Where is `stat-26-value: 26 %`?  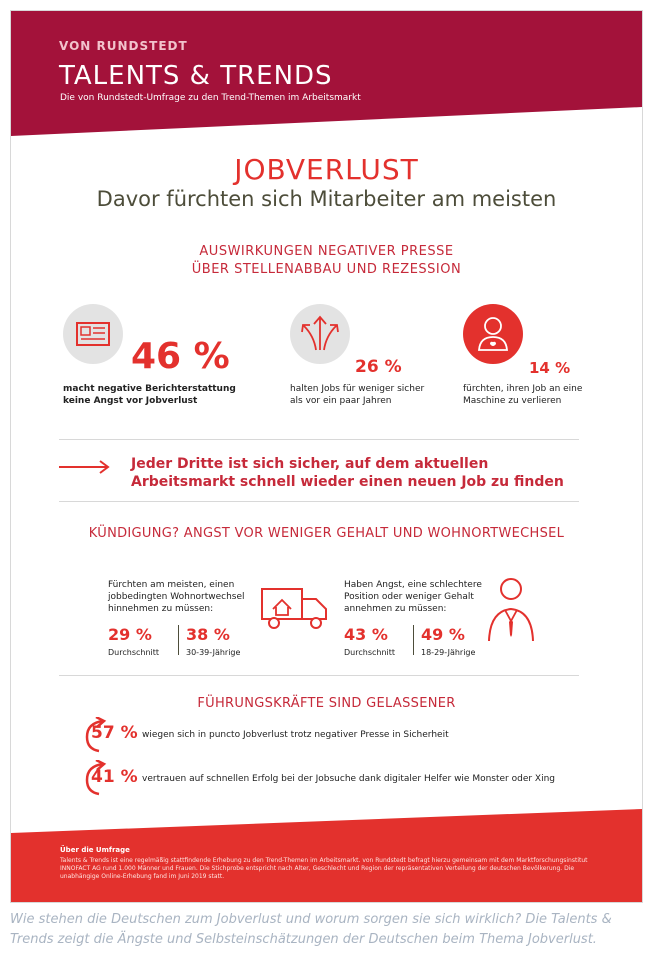
stat-26-value: 26 % is located at coordinates (378, 367).